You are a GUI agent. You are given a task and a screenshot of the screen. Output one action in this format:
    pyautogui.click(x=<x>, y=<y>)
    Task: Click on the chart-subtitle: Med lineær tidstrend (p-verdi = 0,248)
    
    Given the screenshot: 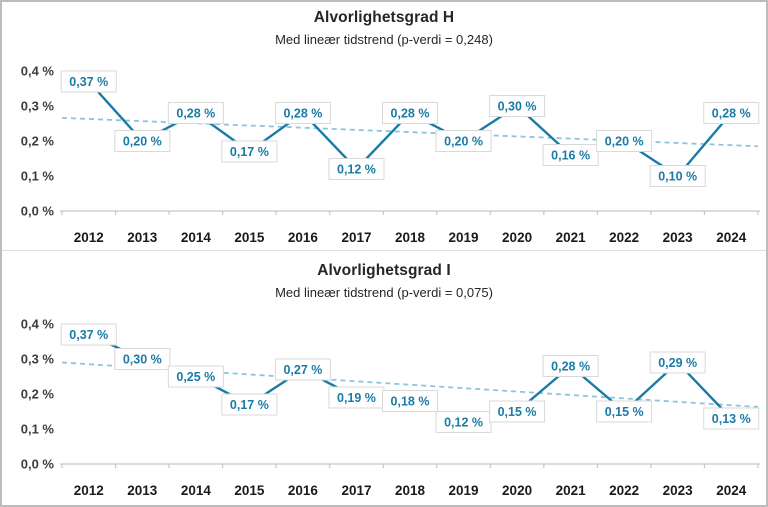 What is the action you would take?
    pyautogui.click(x=384, y=39)
    